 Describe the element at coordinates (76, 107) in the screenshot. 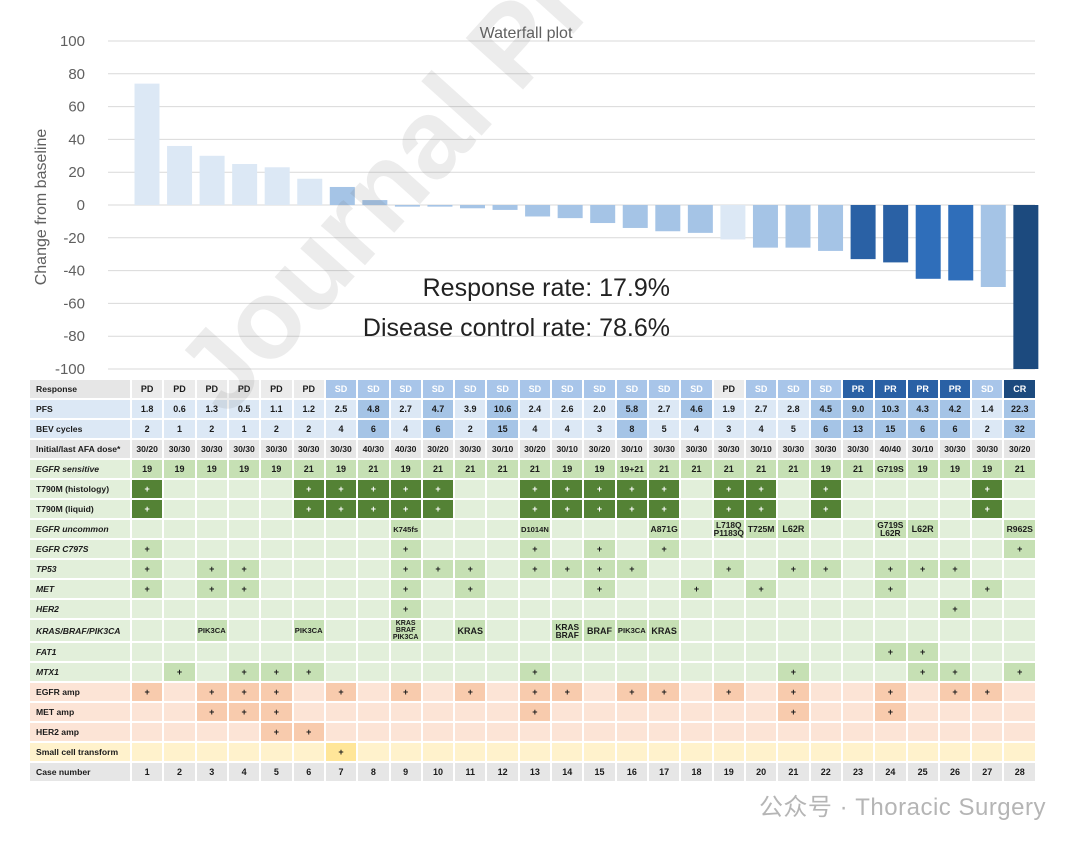

I see `y-tick-label: 60` at that location.